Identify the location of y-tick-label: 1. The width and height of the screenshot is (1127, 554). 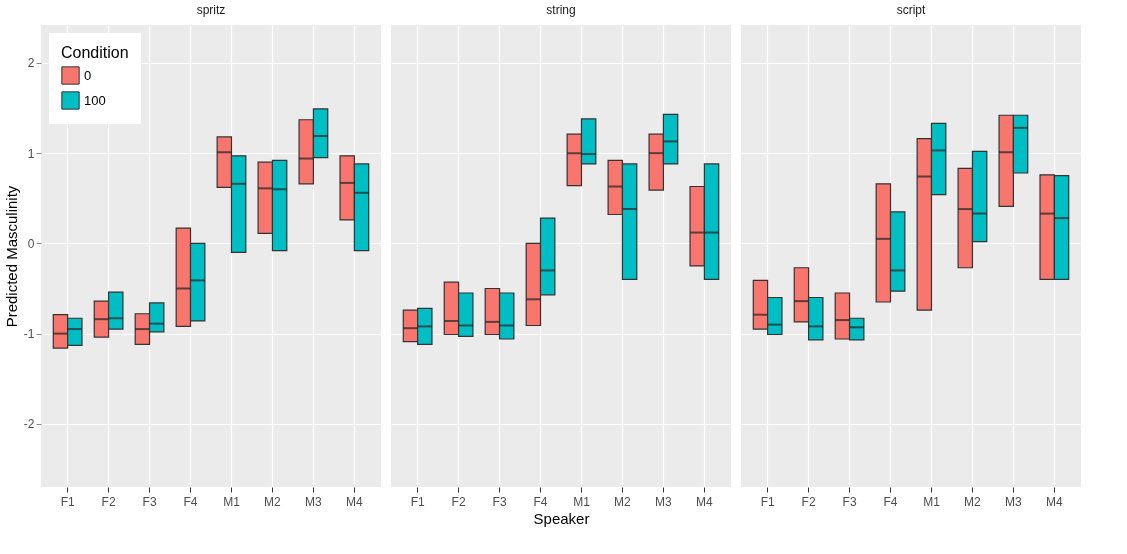
(31, 153).